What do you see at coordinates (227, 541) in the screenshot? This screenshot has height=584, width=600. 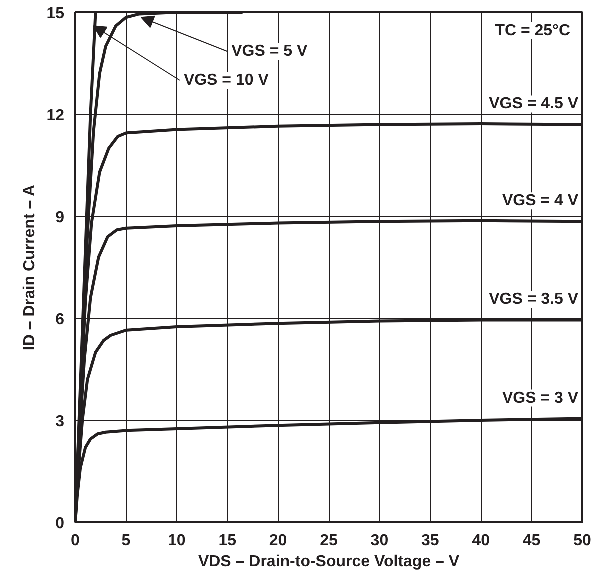 I see `x-tick-label: 15` at bounding box center [227, 541].